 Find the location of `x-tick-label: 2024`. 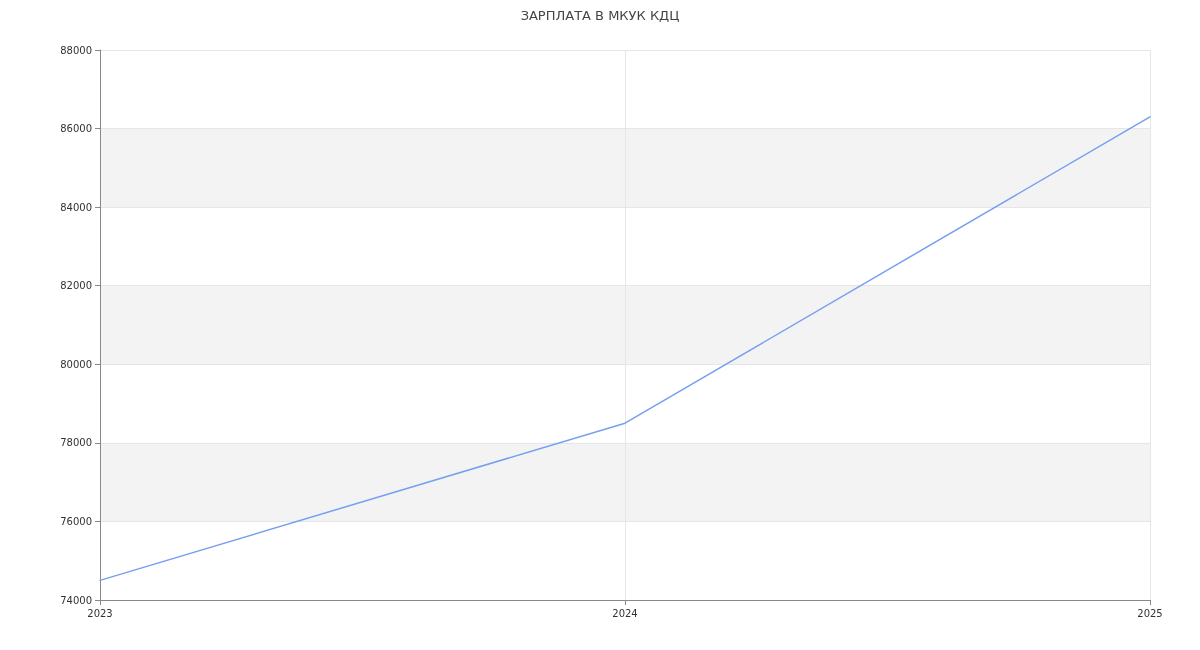

x-tick-label: 2024 is located at coordinates (625, 613).